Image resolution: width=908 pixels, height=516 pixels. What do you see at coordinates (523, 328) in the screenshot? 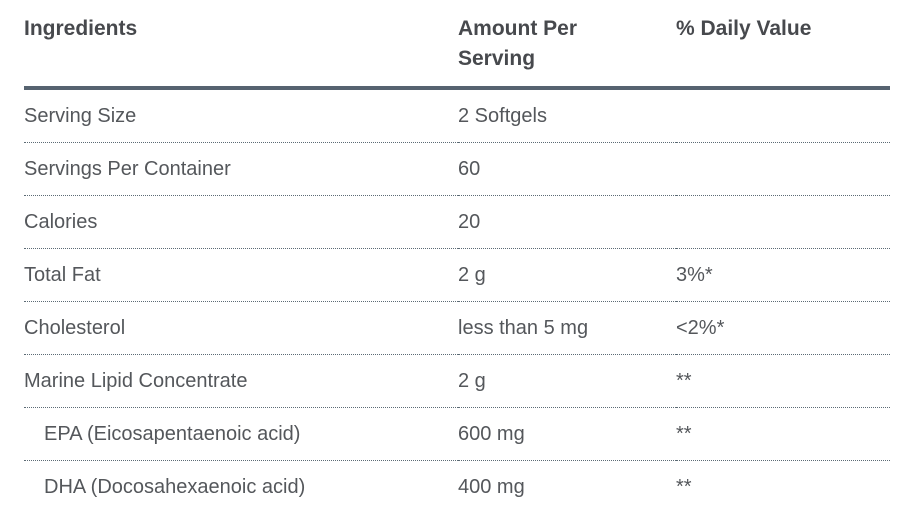
I see `amount-per-serving-value: less than 5 mg` at bounding box center [523, 328].